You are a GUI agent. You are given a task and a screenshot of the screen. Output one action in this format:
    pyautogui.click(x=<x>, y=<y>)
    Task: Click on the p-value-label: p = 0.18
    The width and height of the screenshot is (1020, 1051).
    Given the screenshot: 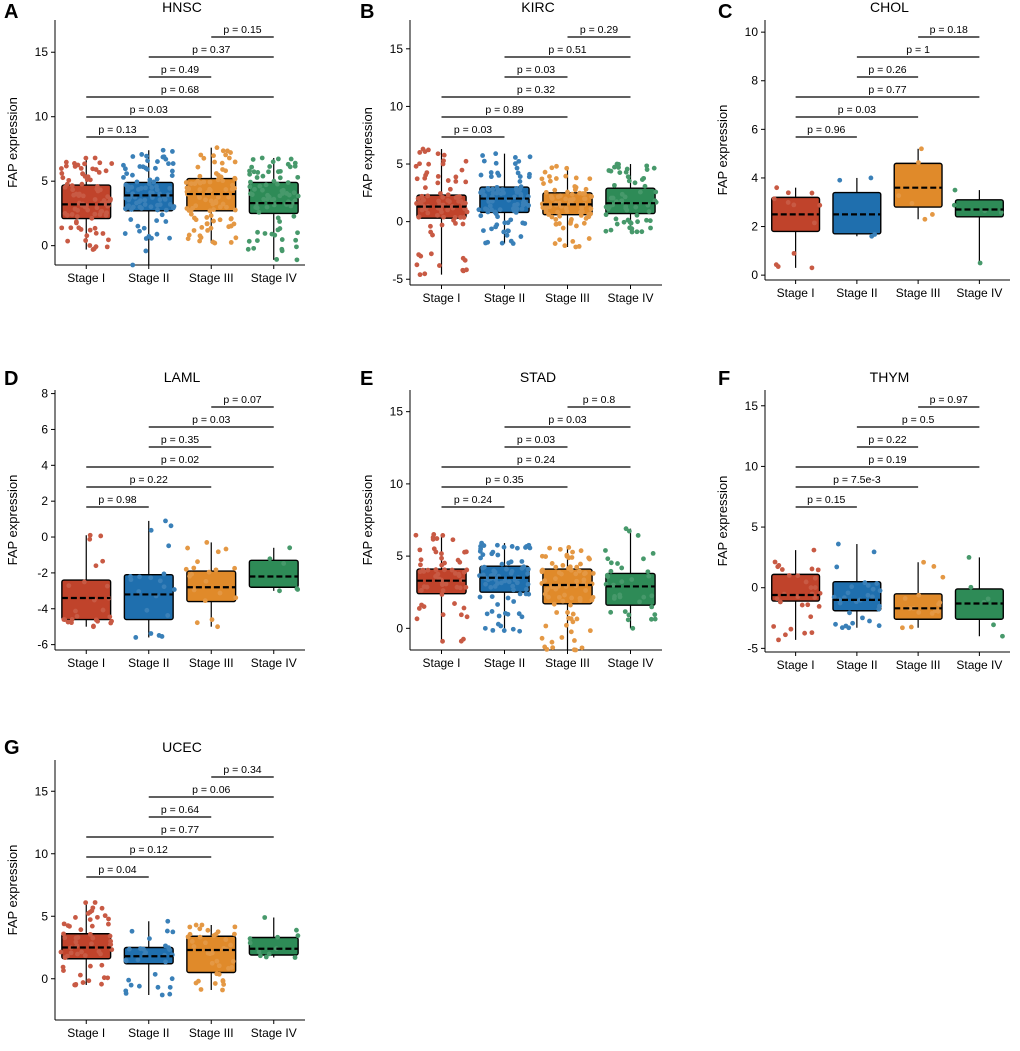 What is the action you would take?
    pyautogui.click(x=949, y=30)
    